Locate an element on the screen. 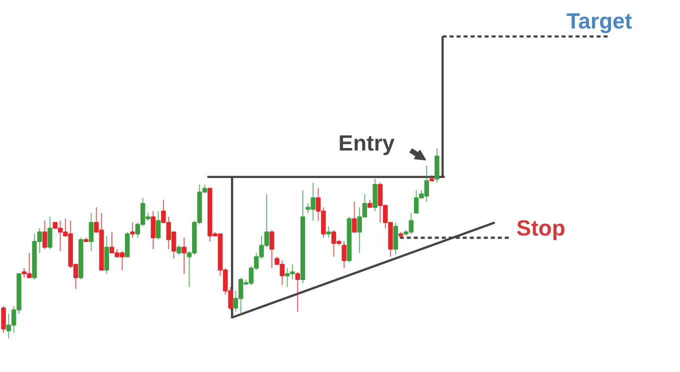 The image size is (680, 372). annotation: Entry is located at coordinates (367, 143).